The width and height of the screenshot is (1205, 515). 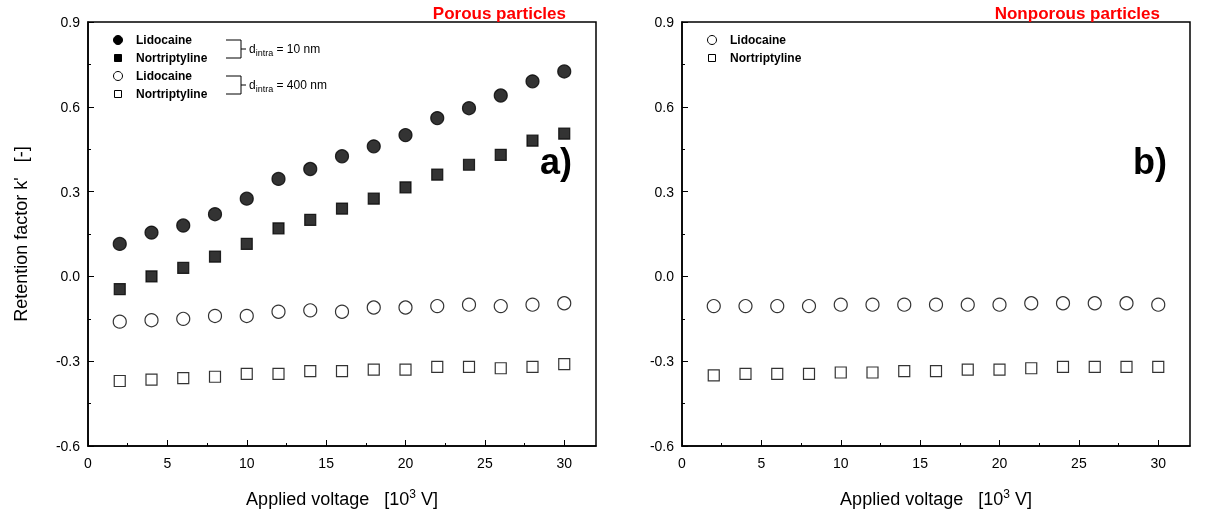 What do you see at coordinates (761, 463) in the screenshot?
I see `x-tick-label: 5` at bounding box center [761, 463].